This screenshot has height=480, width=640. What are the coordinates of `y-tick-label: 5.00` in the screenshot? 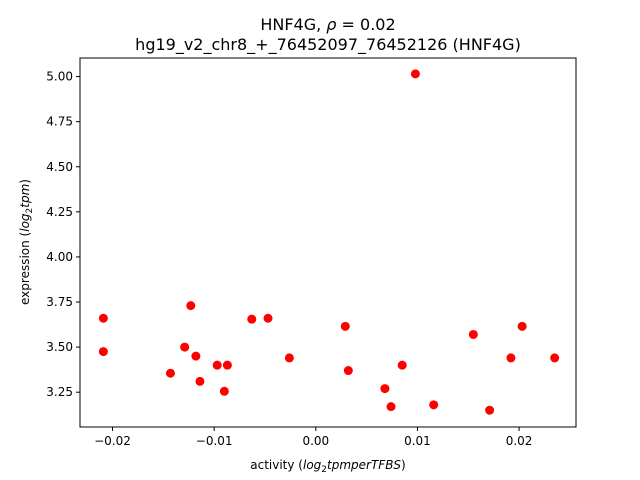 It's located at (59, 77).